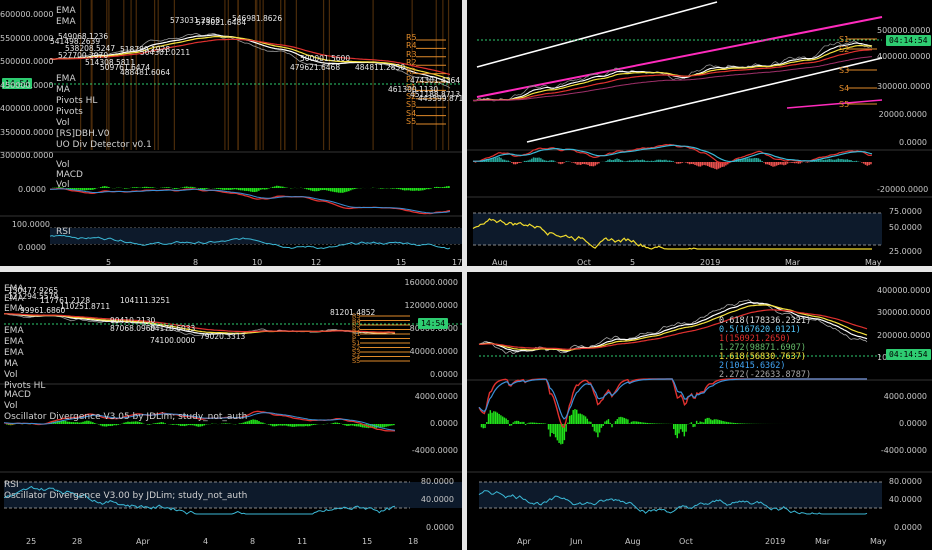 The width and height of the screenshot is (932, 550). Describe the element at coordinates (85, 306) in the screenshot. I see `pivot-value-label: 110251.8711` at that location.